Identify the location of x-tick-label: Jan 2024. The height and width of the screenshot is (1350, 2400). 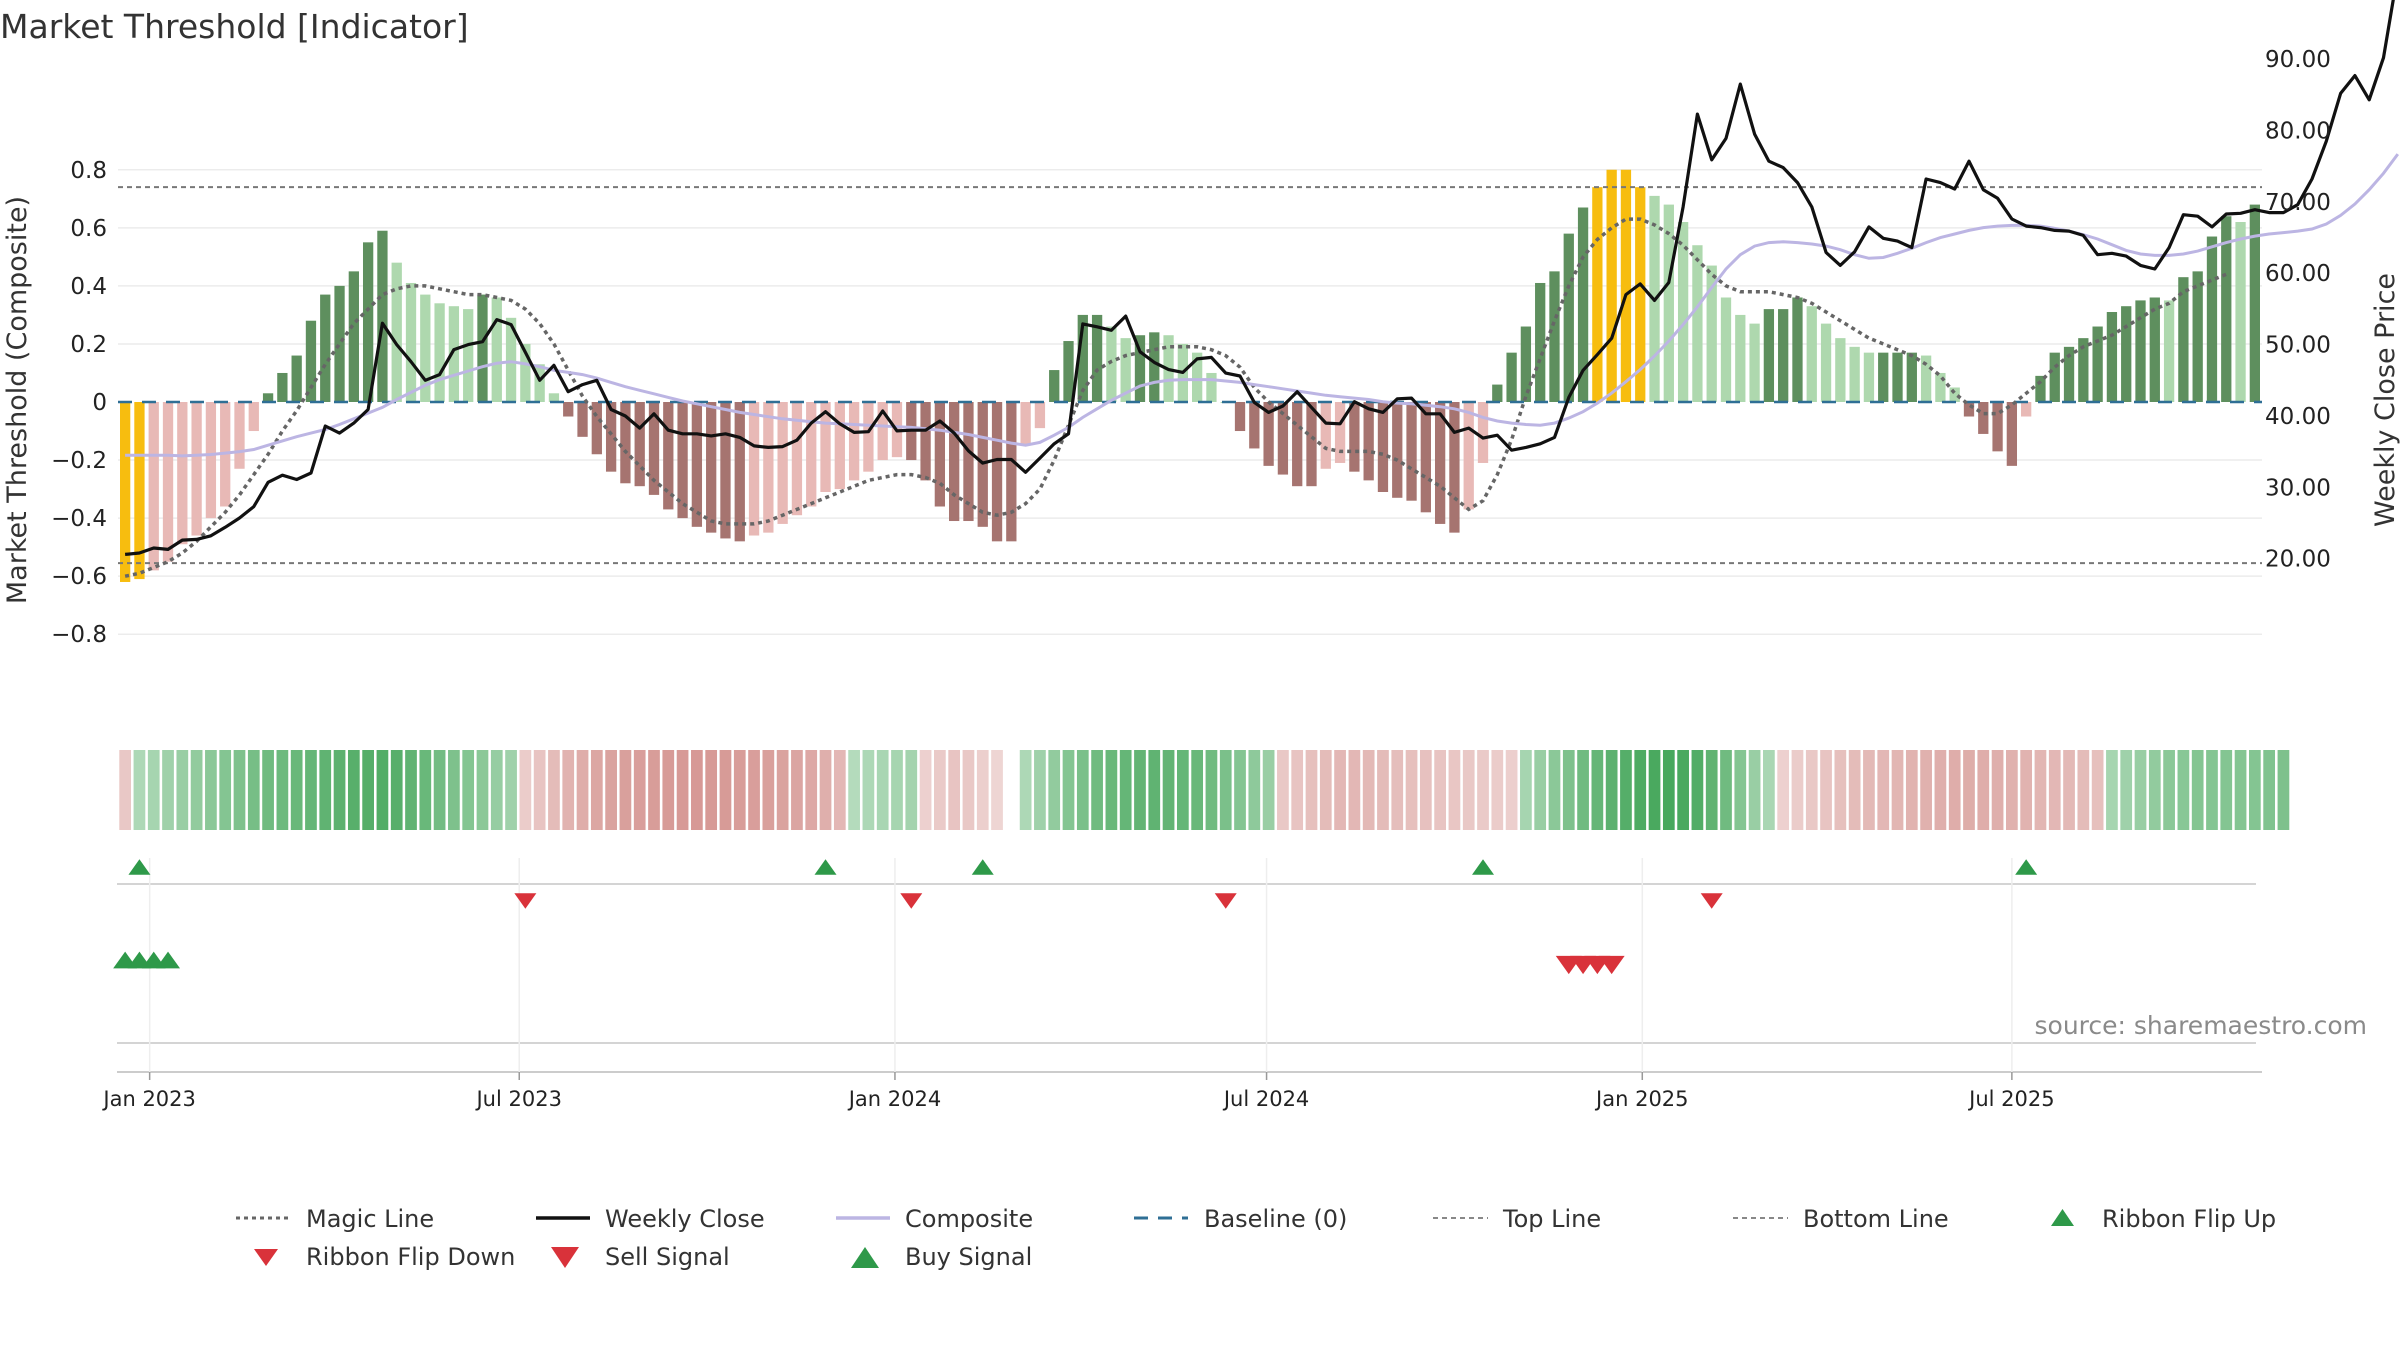
(894, 1099).